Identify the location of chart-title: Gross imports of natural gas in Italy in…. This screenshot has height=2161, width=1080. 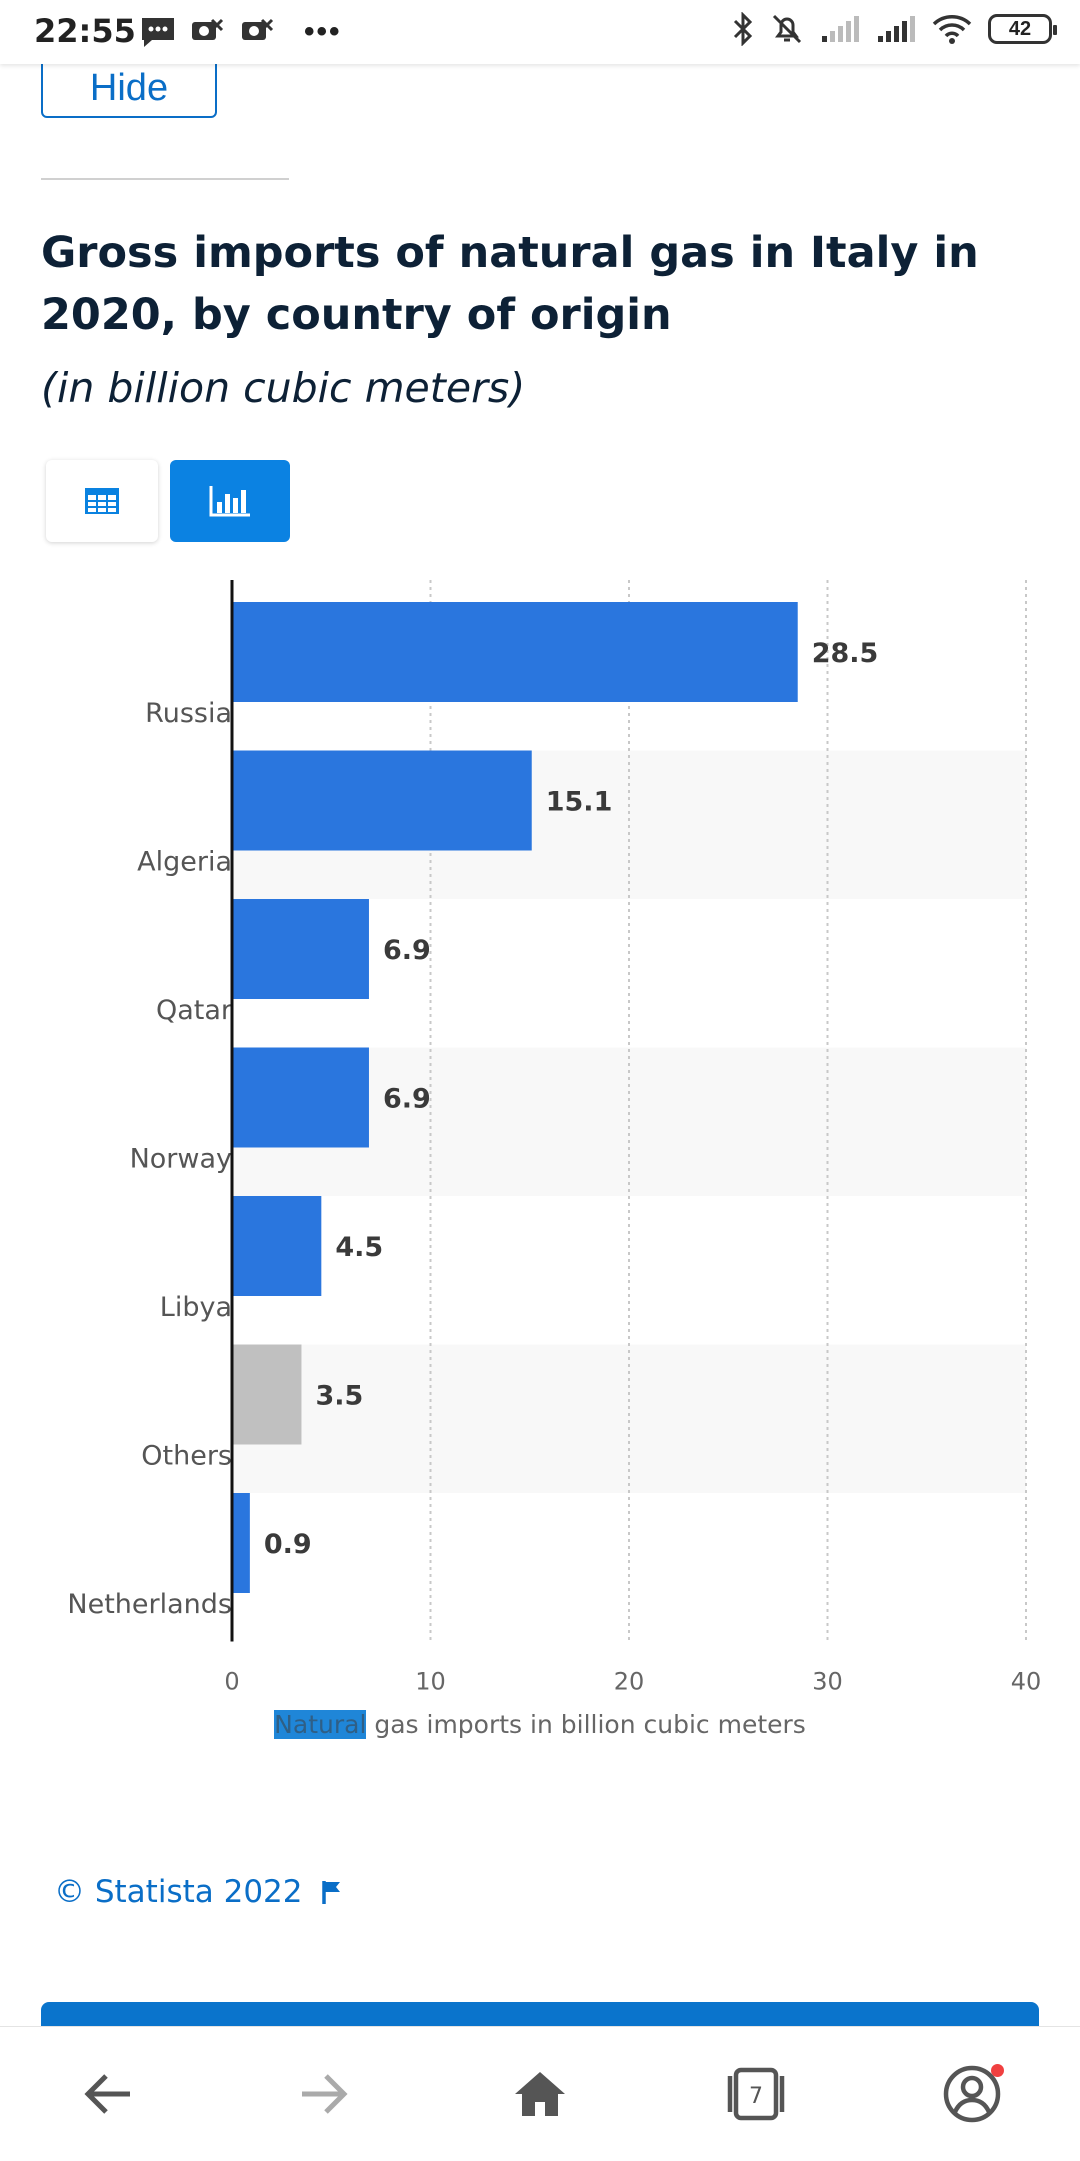
(510, 284).